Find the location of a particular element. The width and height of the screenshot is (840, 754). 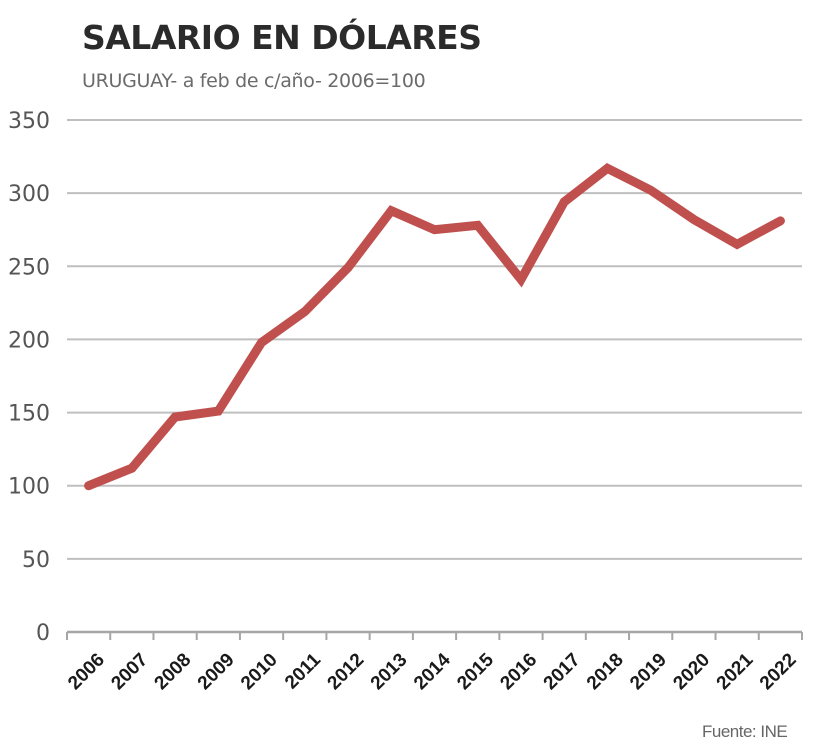

x-tick-label: 2008 is located at coordinates (173, 671).